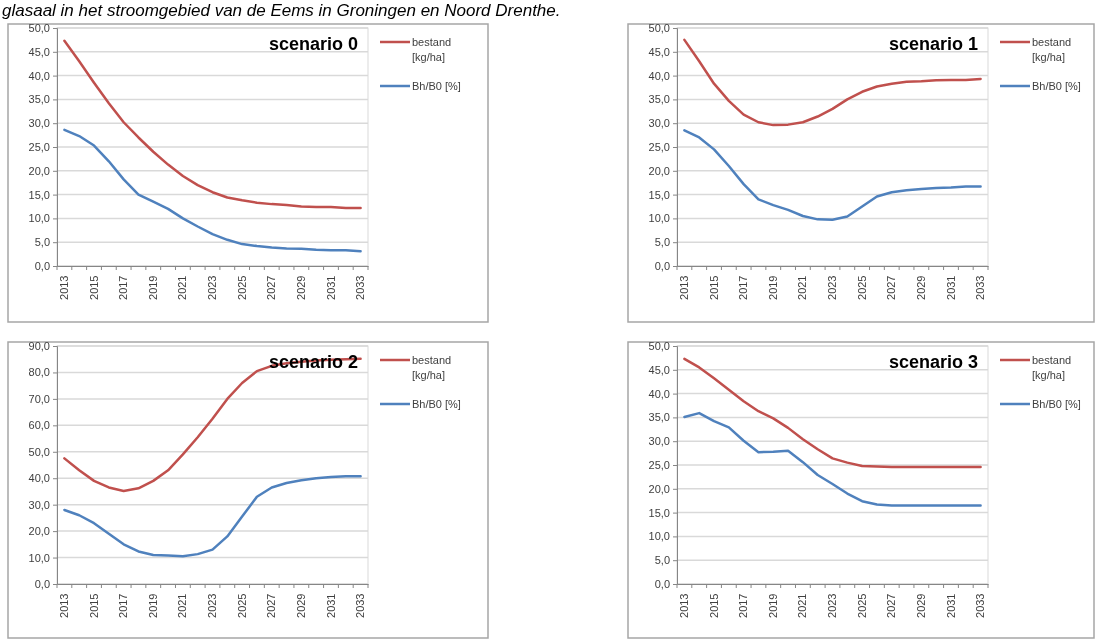  I want to click on chart-title: scenario 0, so click(313, 44).